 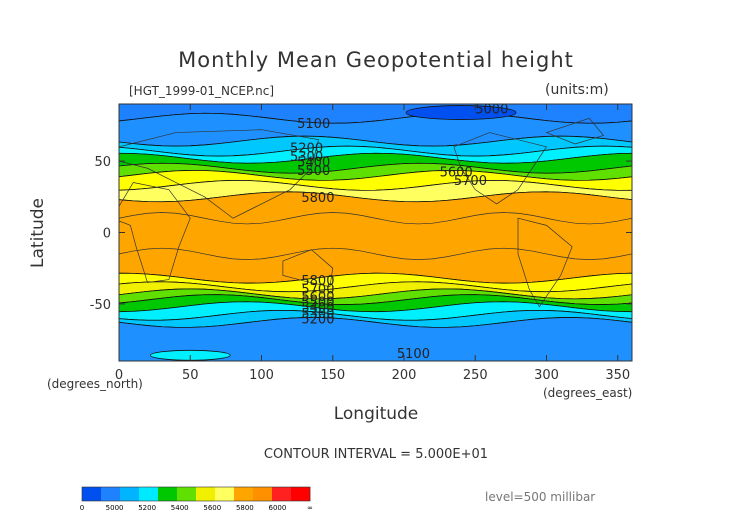 I want to click on x-axis-unit-right: (degrees_east), so click(x=588, y=393).